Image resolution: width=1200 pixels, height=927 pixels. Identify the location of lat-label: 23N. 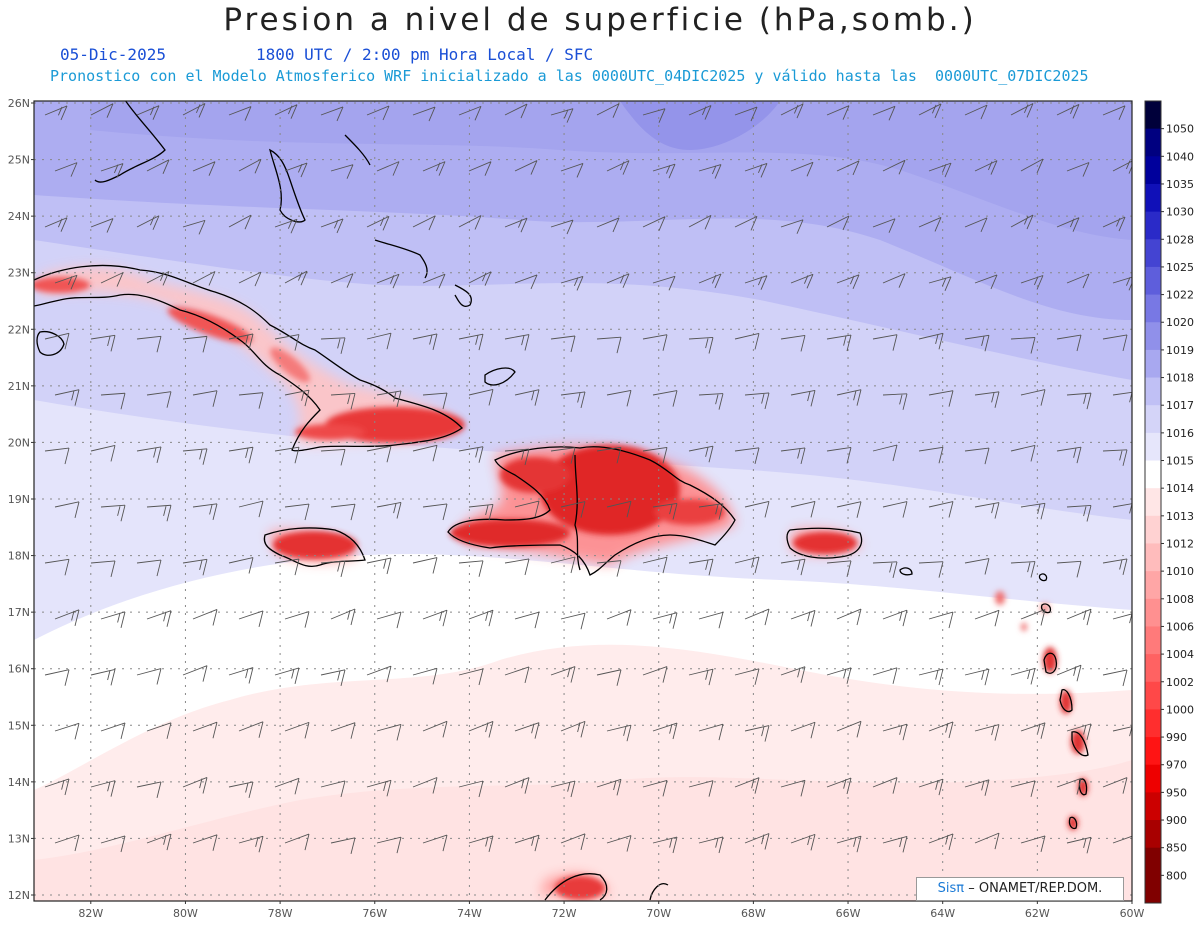
(19, 273).